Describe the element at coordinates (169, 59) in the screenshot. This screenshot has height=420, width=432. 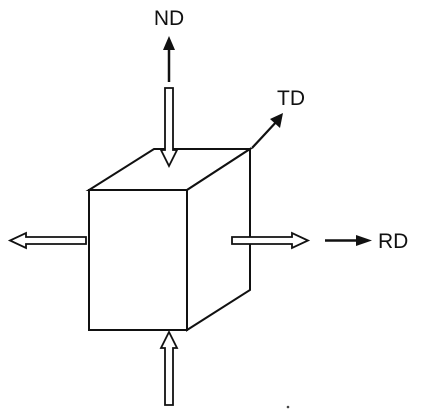
I see `nd-axis-arrow` at that location.